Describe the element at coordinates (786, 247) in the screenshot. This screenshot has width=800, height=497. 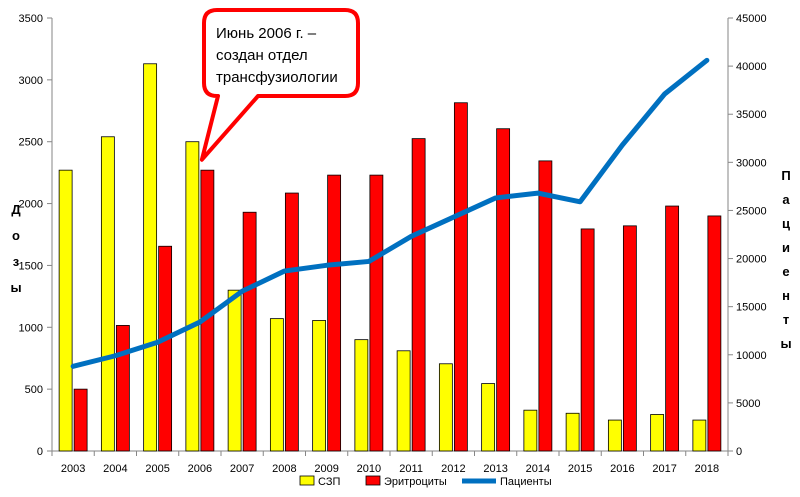
I see `axis-title-letter: и` at that location.